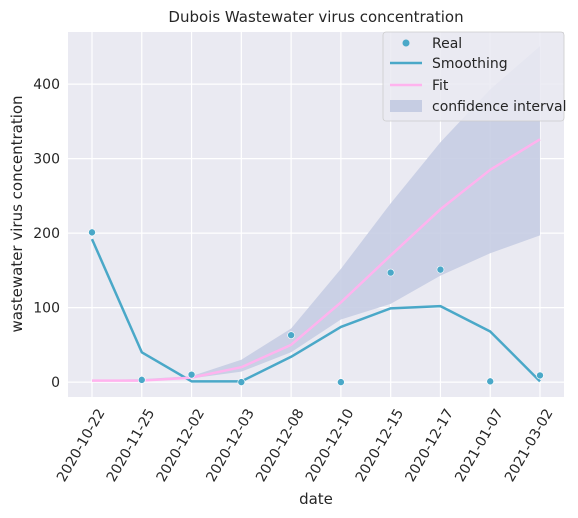  What do you see at coordinates (429, 445) in the screenshot?
I see `x-tick-label-7: 2020-12-17` at bounding box center [429, 445].